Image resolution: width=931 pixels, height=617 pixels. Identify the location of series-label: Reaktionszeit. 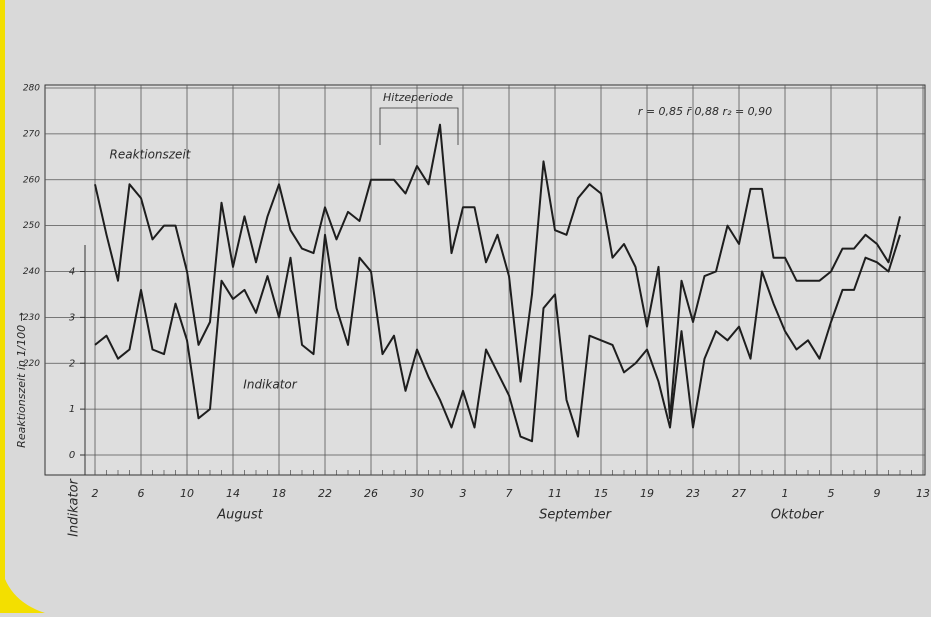
(151, 155).